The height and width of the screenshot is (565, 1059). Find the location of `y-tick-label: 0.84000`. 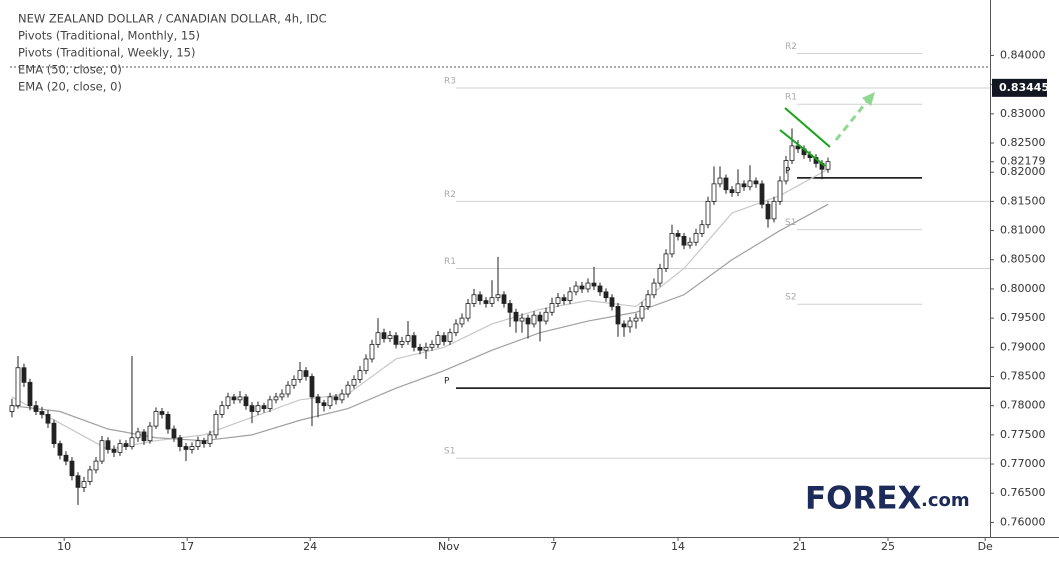

y-tick-label: 0.84000 is located at coordinates (1023, 54).